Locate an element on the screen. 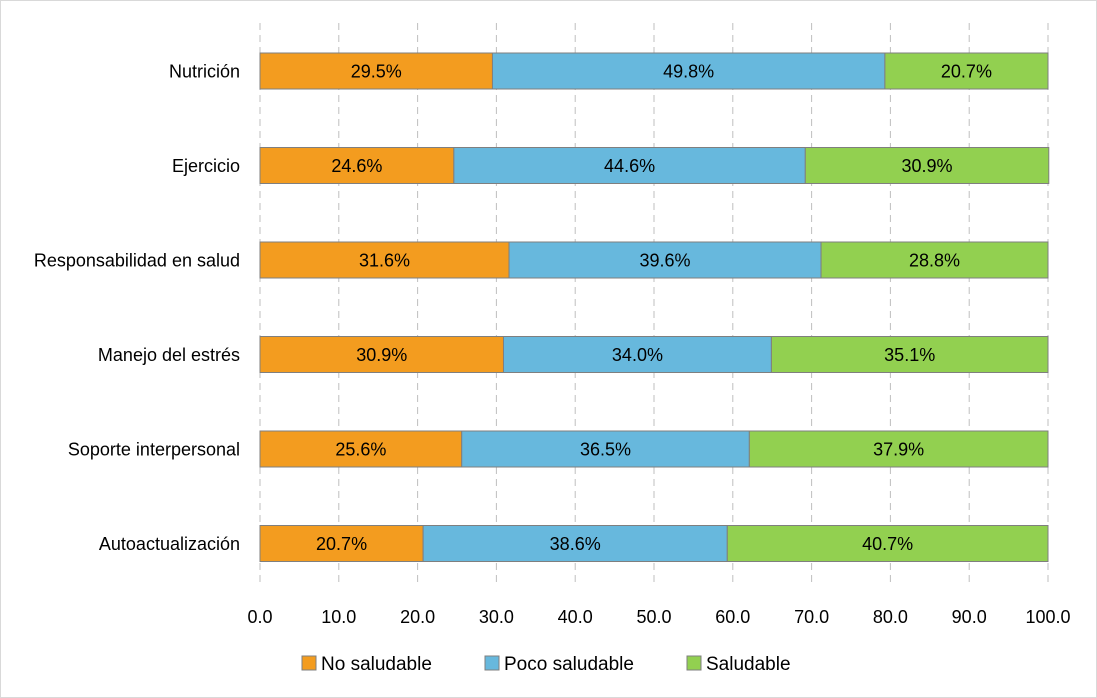  data-label: 44.6% is located at coordinates (629, 166).